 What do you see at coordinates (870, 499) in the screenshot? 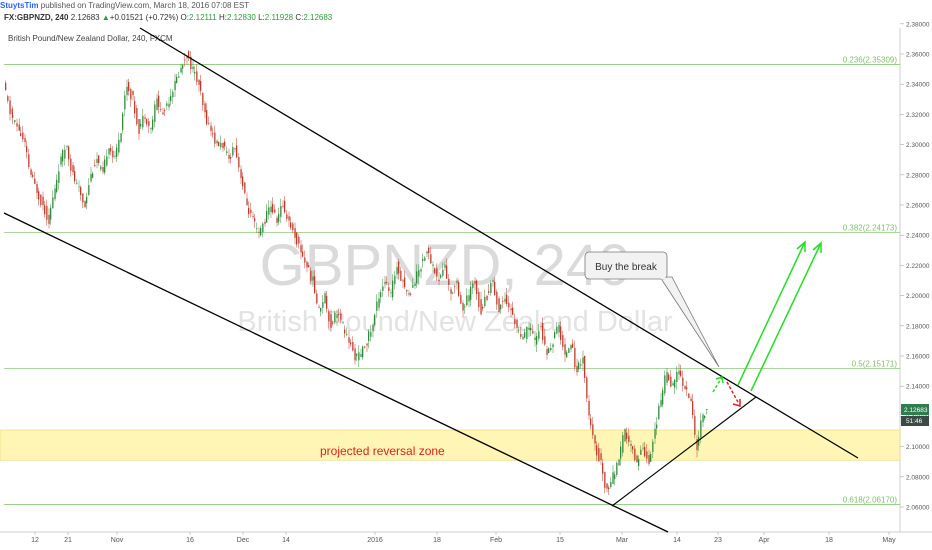
I see `fib-level-label: 0.618(2.06170)` at bounding box center [870, 499].